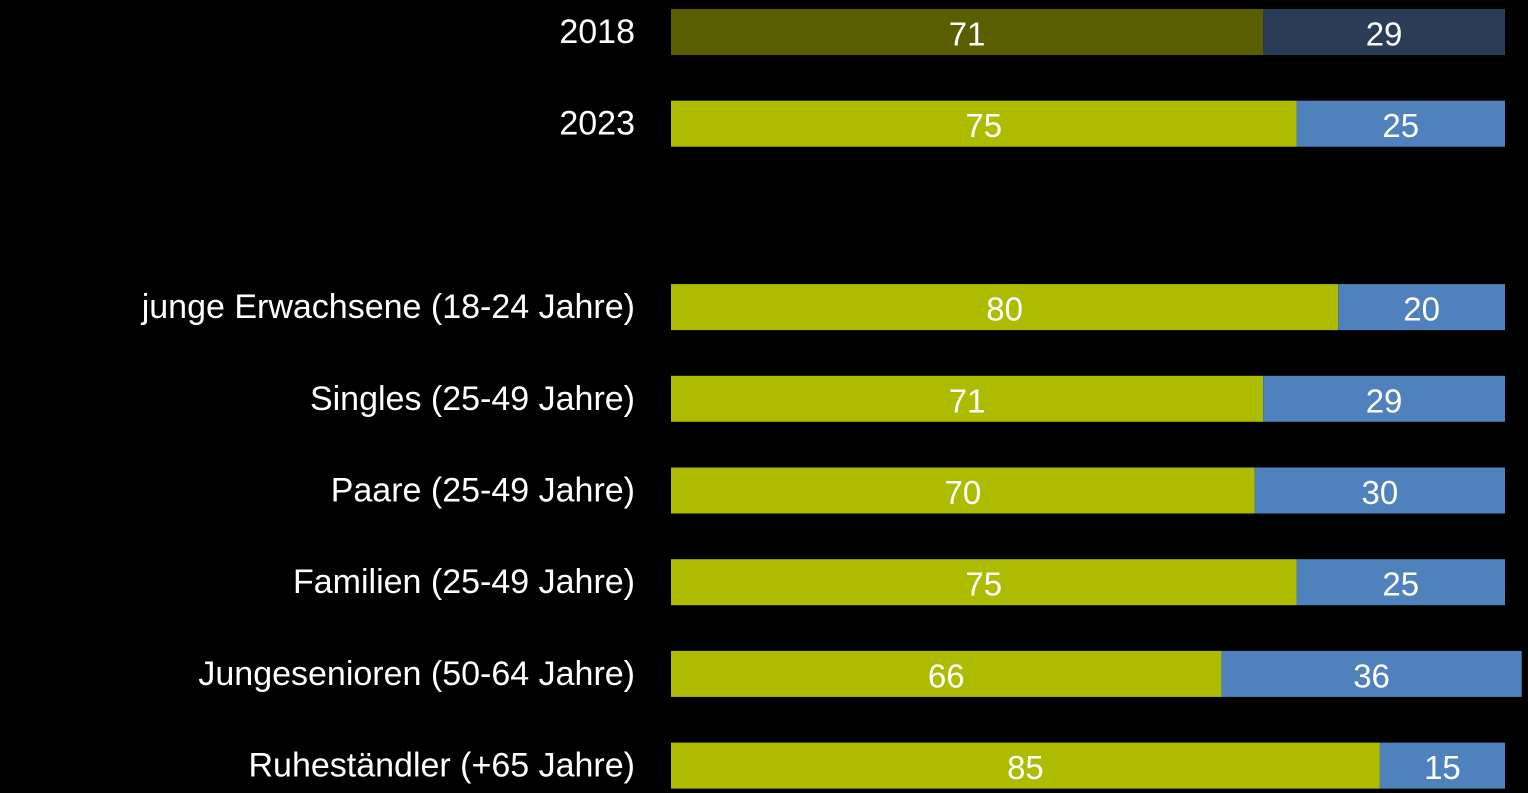 The width and height of the screenshot is (1528, 793). Describe the element at coordinates (416, 674) in the screenshot. I see `category-label: Jungesenioren (50-64 Jahre)` at that location.